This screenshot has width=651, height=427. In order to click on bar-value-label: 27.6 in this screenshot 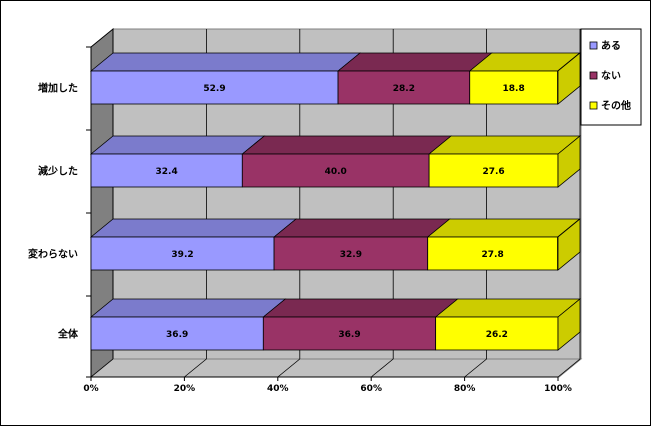, I will do `click(493, 172)`.